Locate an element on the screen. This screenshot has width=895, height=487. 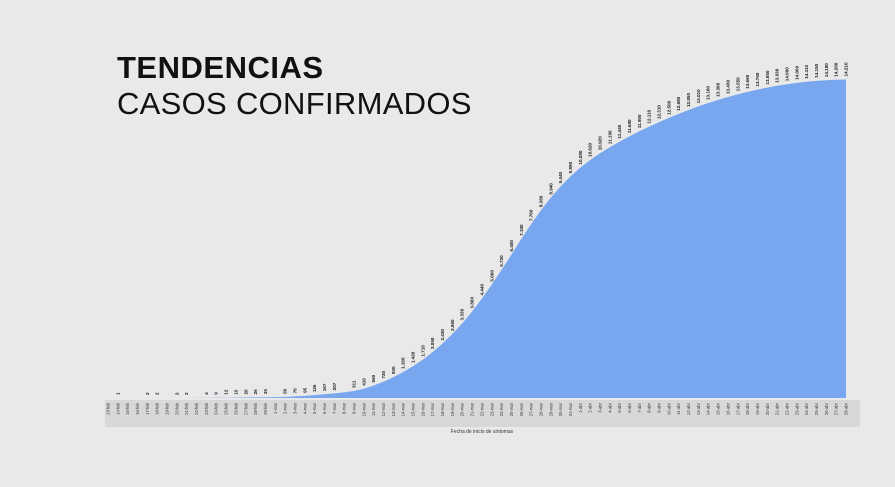
data-label: 10.920 is located at coordinates (600, 143).